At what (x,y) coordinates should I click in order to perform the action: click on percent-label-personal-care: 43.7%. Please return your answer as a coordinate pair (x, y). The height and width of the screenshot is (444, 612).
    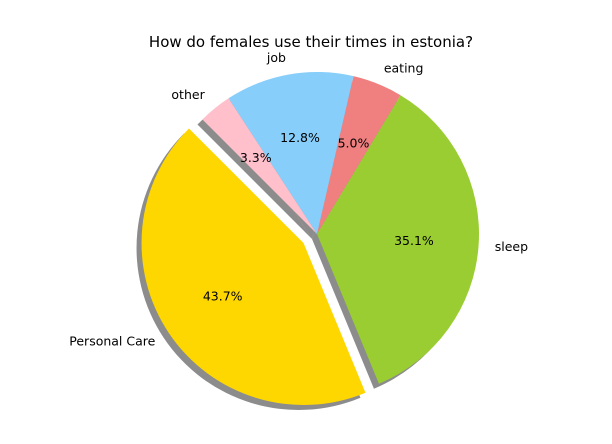
    Looking at the image, I should click on (223, 295).